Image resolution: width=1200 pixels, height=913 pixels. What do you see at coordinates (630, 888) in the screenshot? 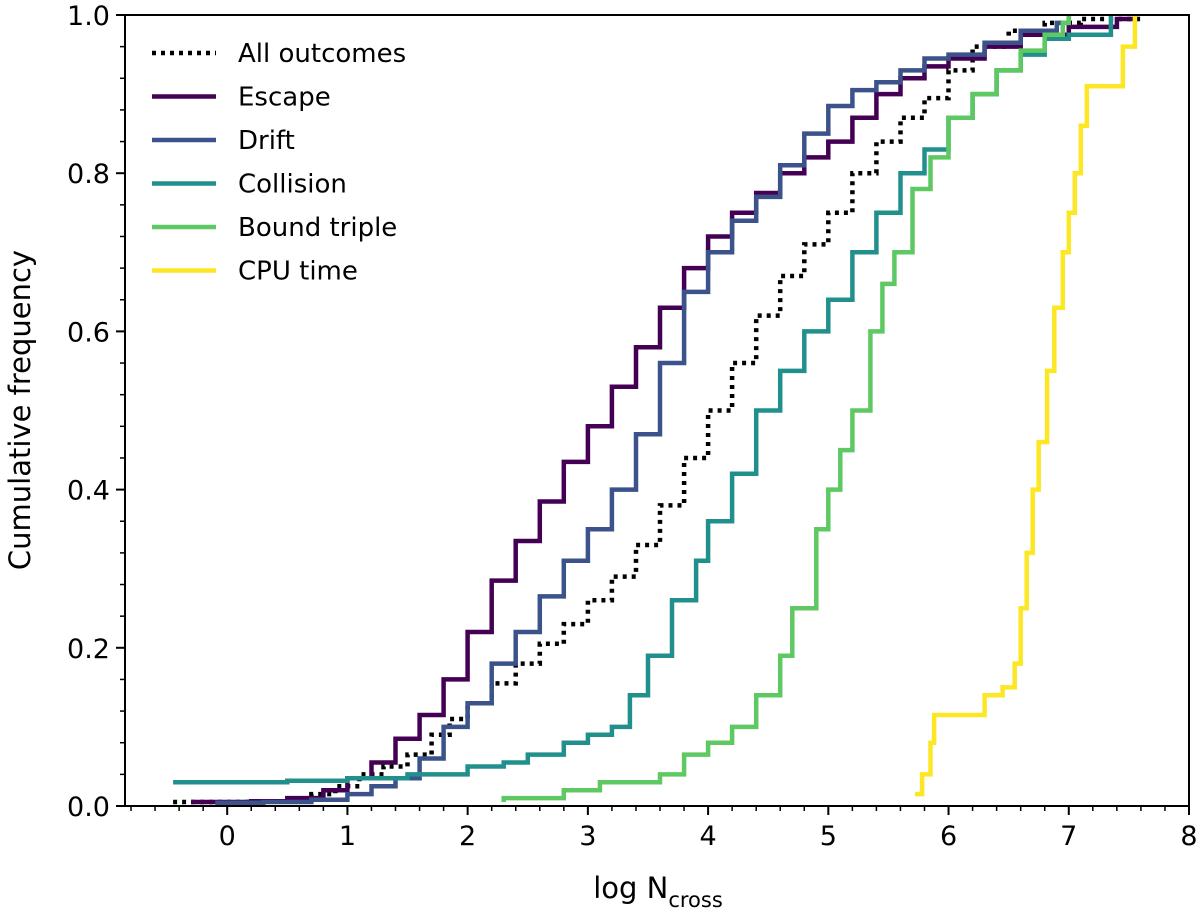
I see `x-axis-label-main: log N` at bounding box center [630, 888].